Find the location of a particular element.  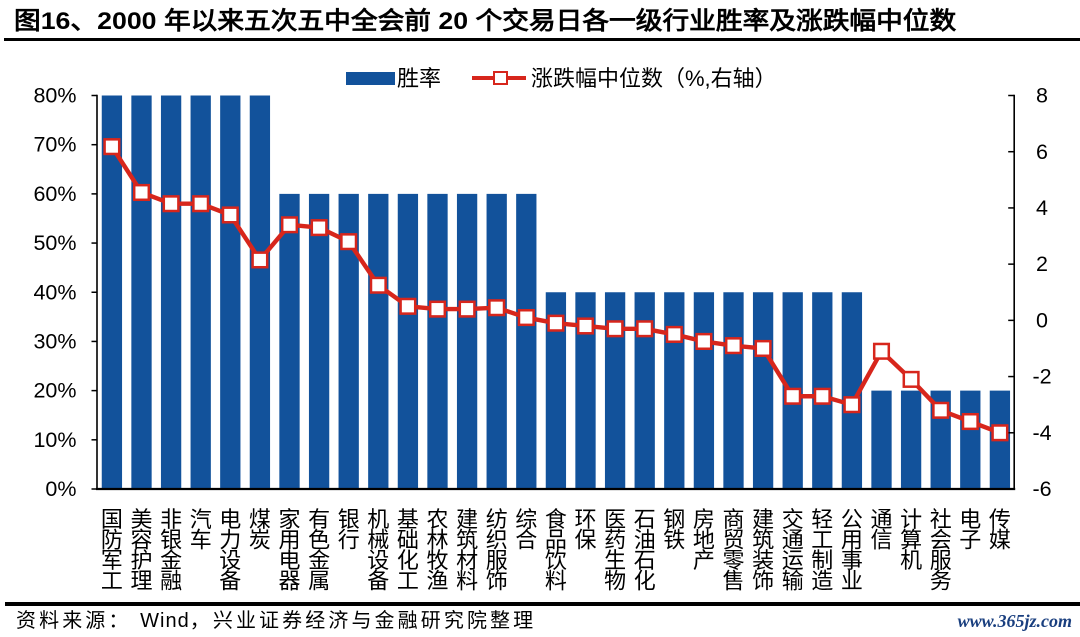

svg-text: 运 is located at coordinates (793, 560).